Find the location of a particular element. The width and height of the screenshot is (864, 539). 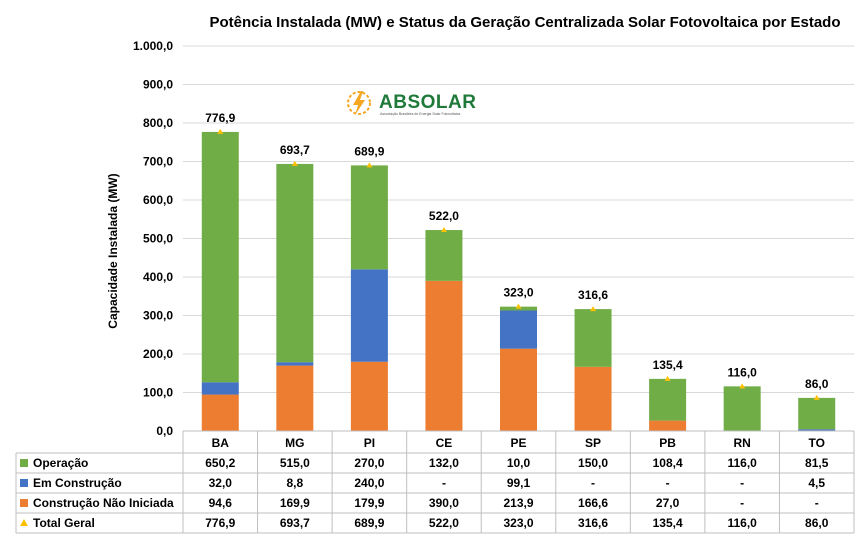

y-tick-label: 500,0 is located at coordinates (158, 239).